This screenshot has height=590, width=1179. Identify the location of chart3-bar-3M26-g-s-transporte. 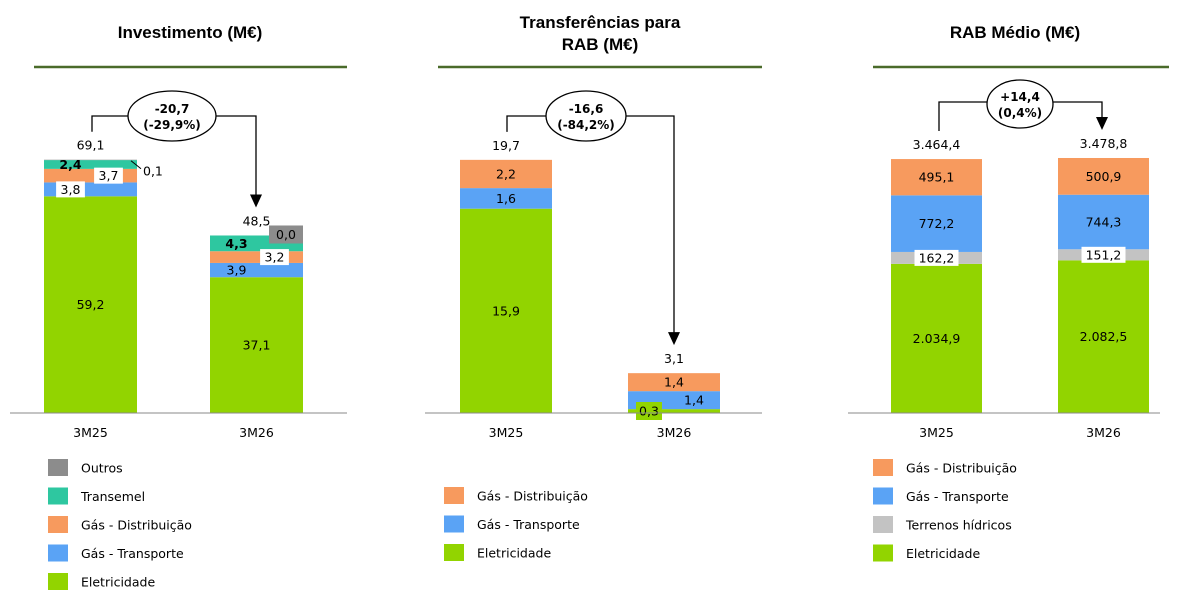
(1103, 222).